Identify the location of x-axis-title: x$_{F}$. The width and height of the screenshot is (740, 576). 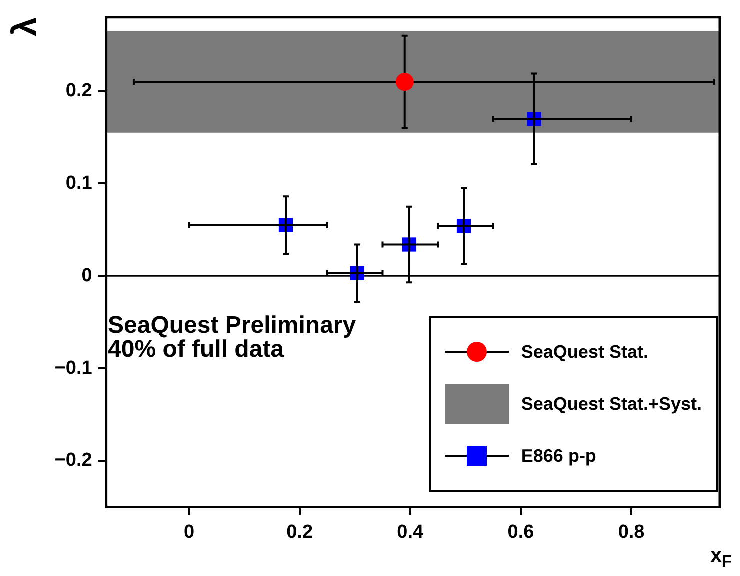
(721, 558).